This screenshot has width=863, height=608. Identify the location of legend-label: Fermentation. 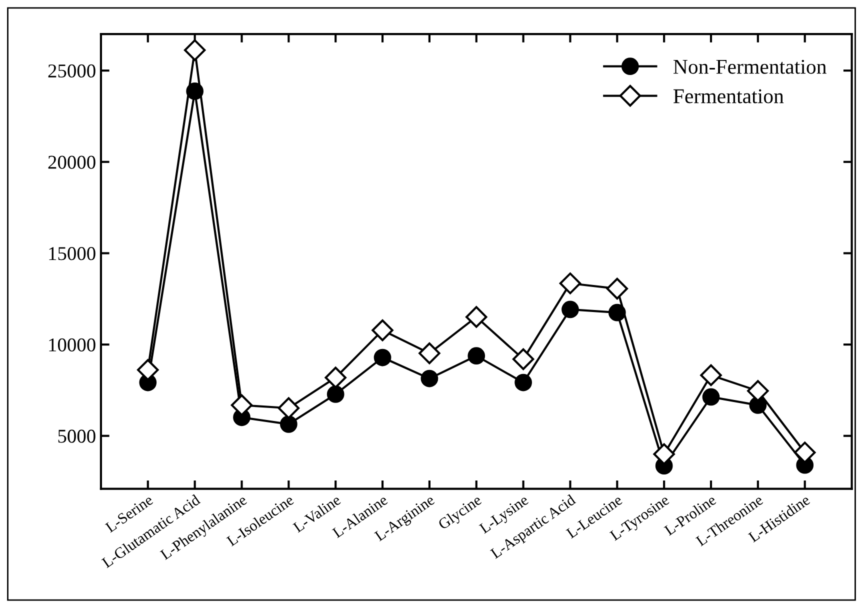
(728, 96).